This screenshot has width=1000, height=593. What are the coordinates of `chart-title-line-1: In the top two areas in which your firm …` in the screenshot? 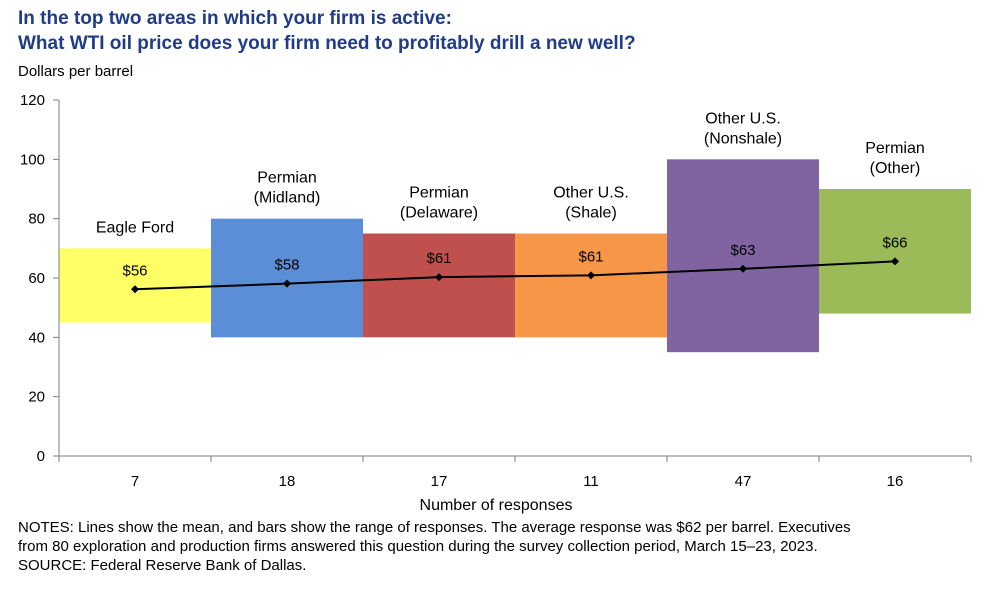 It's located at (235, 18).